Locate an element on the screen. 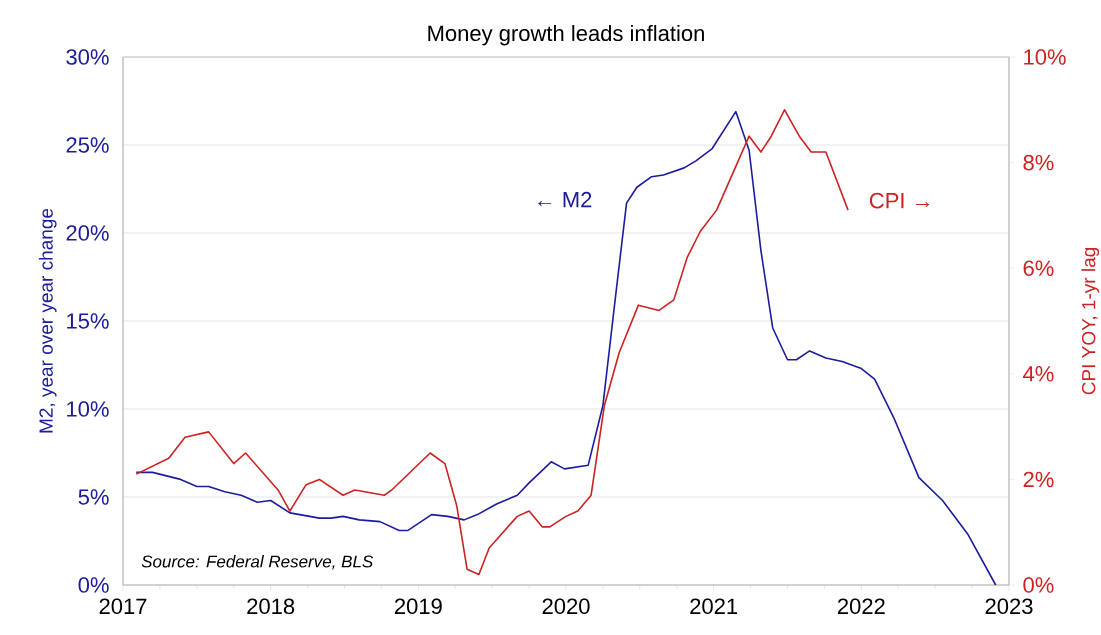  y-tick-label: 25% is located at coordinates (87, 145).